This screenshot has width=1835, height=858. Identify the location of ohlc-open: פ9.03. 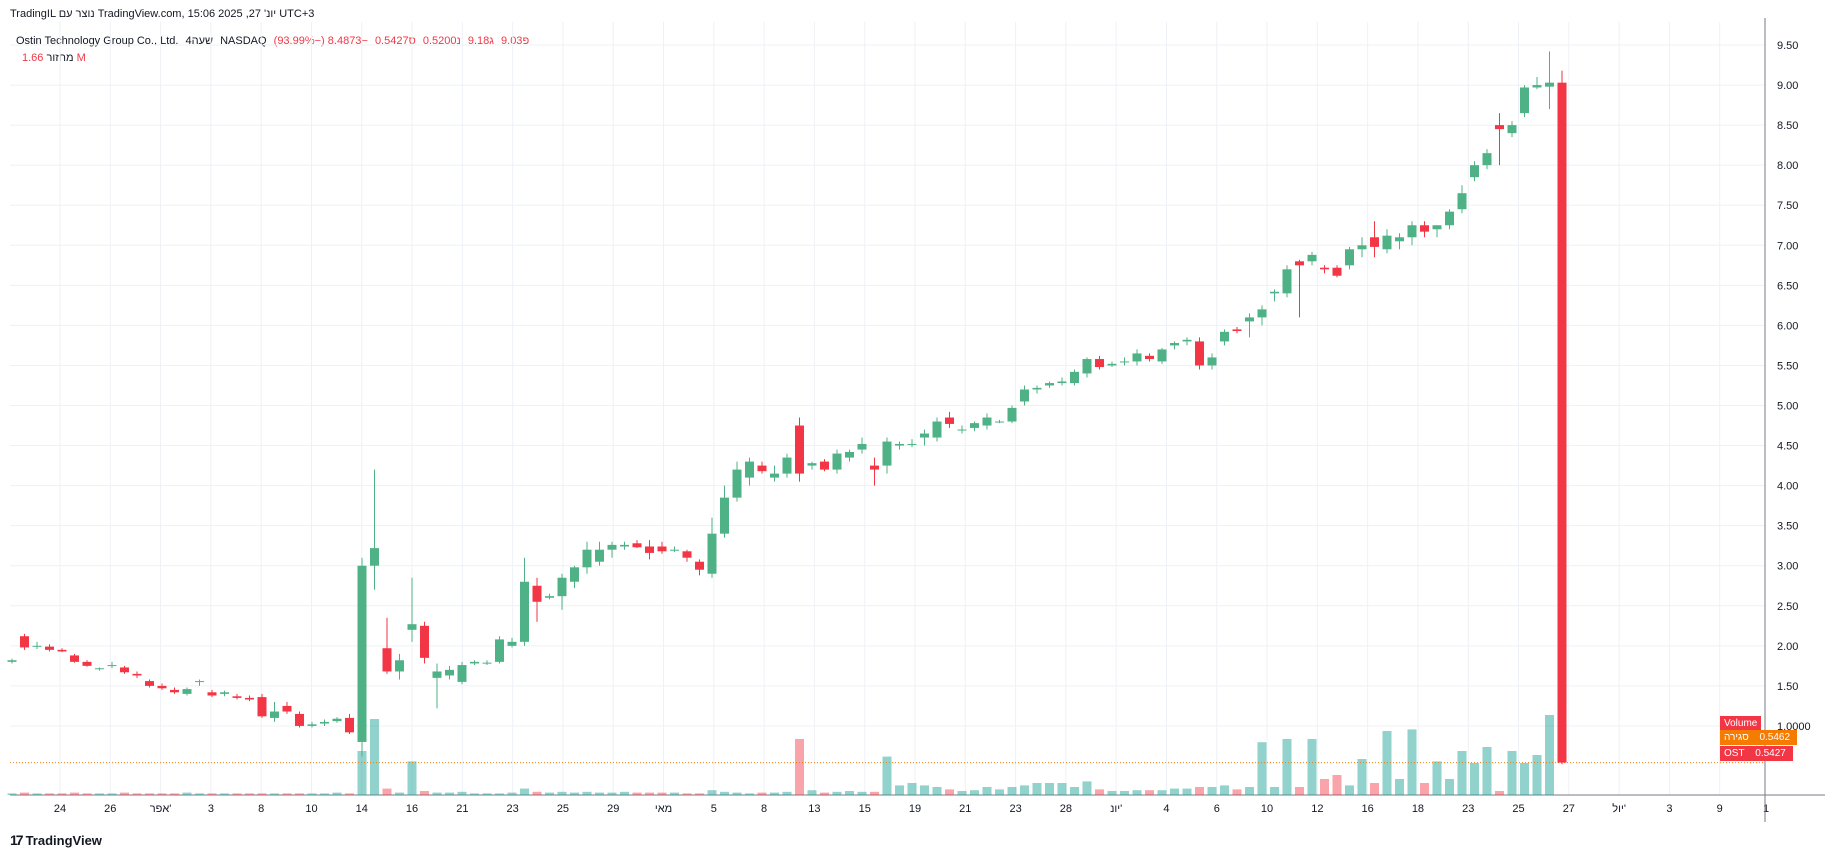
(515, 41).